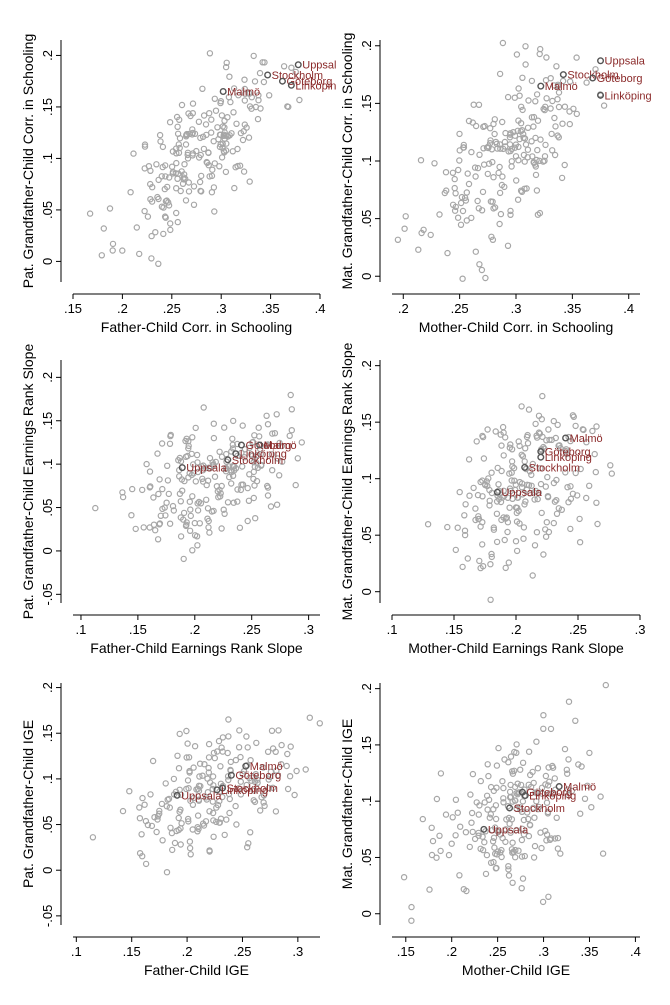 This screenshot has width=670, height=1005. What do you see at coordinates (241, 445) in the screenshot?
I see `city-point` at bounding box center [241, 445].